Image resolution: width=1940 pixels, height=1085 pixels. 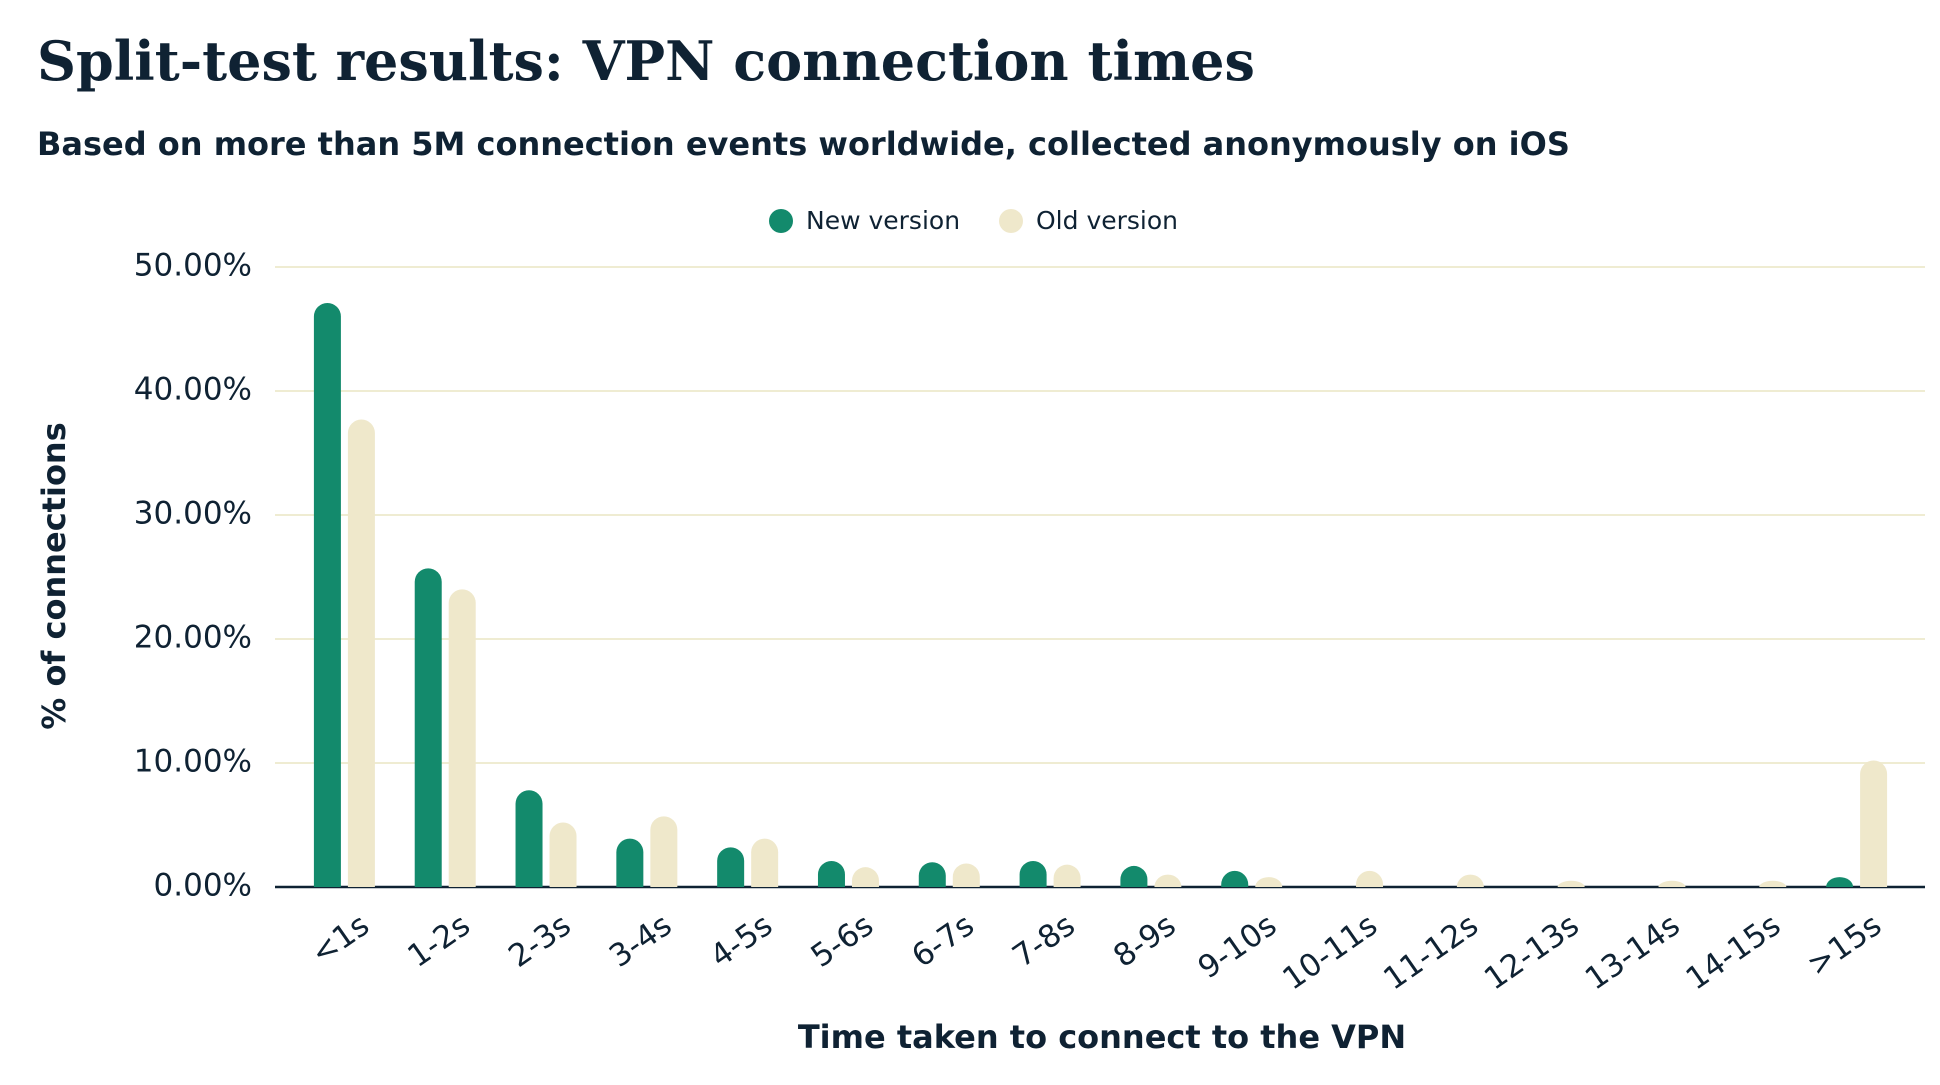 I want to click on x-tick-label: 9-10s, so click(x=1238, y=946).